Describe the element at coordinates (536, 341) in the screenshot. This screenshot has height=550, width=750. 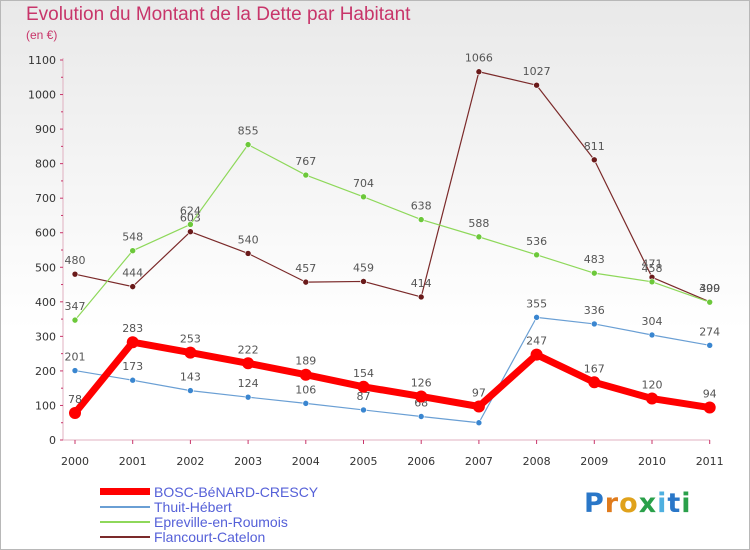
I see `data-label: 247` at that location.